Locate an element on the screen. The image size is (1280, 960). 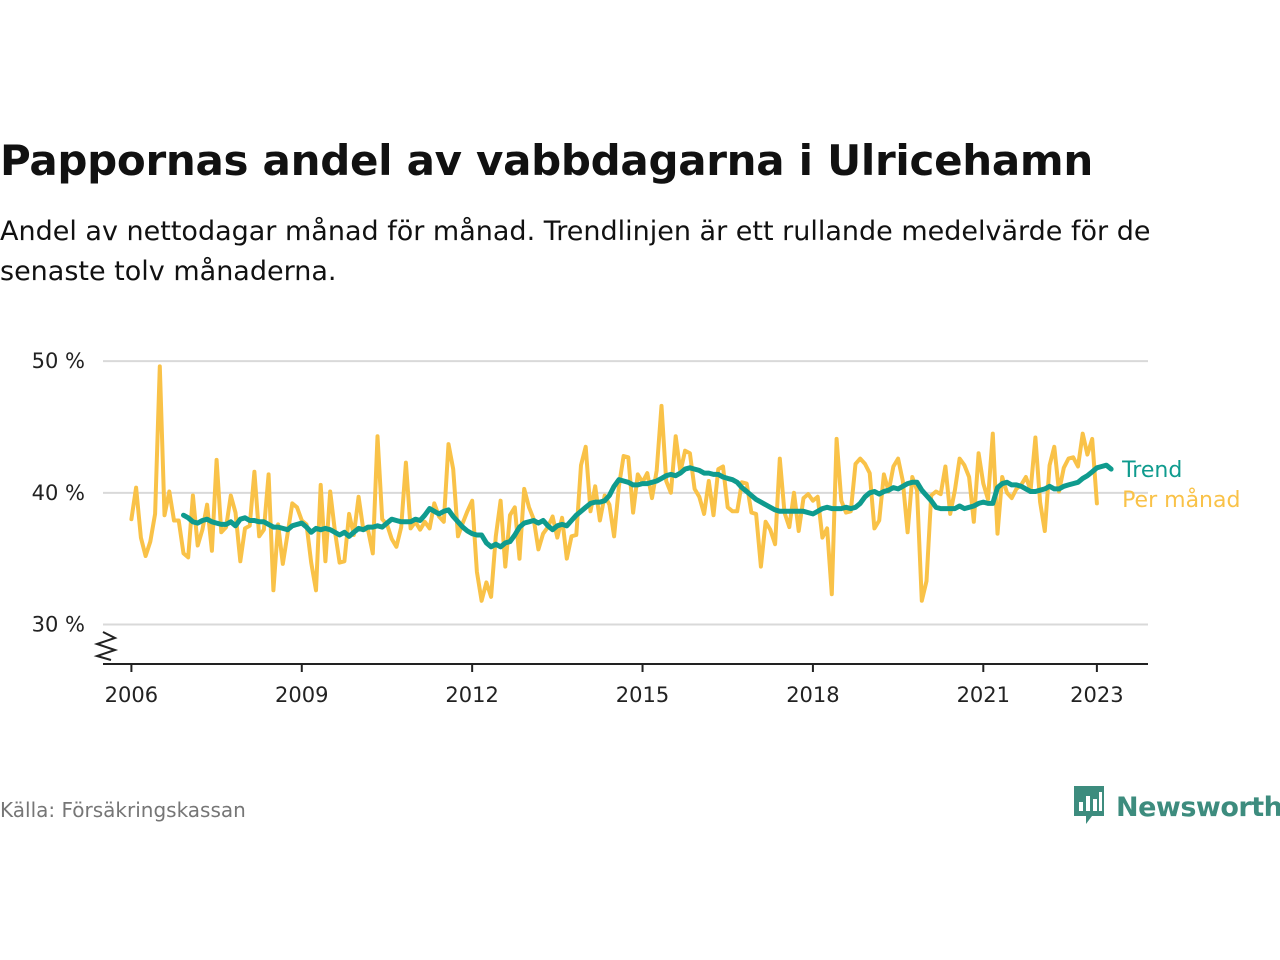
y-tick-label: 30 % is located at coordinates (58, 625).